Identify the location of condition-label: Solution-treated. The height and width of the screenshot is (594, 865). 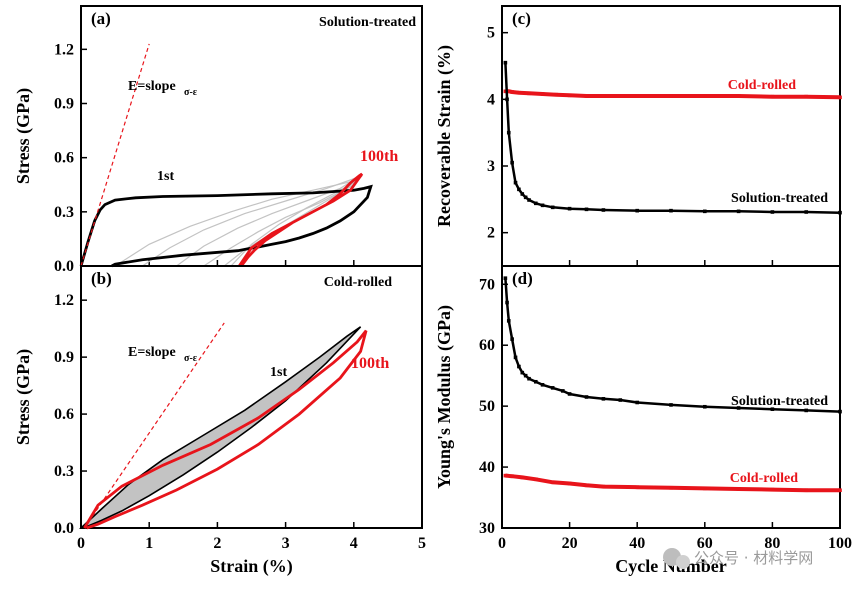
(367, 22).